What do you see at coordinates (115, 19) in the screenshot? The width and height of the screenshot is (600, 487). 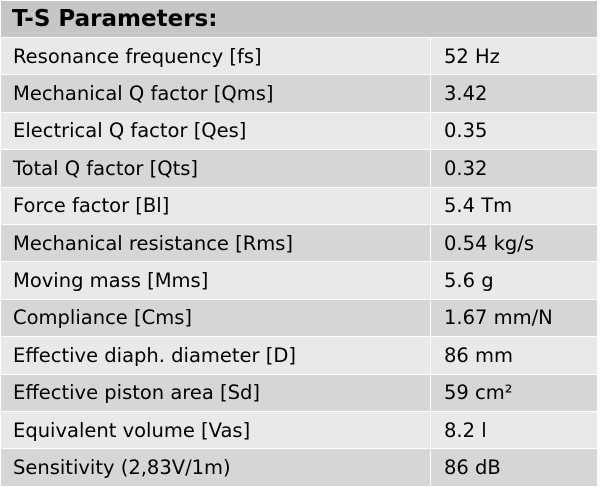 I see `table-title: T-S Parameters:` at bounding box center [115, 19].